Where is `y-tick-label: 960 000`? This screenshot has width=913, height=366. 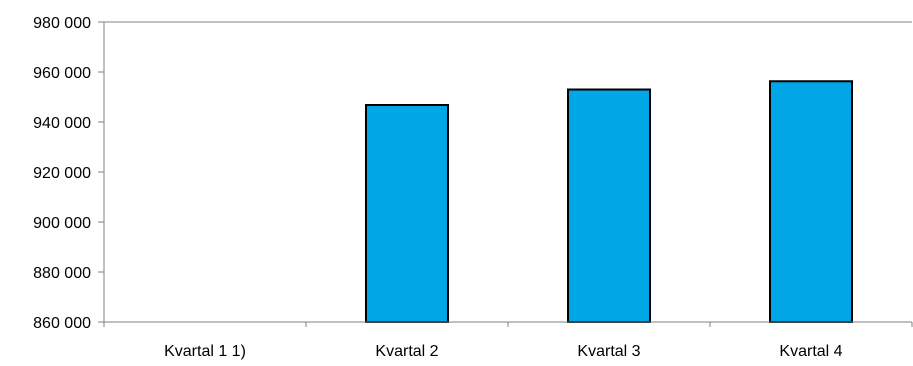
y-tick-label: 960 000 is located at coordinates (62, 73).